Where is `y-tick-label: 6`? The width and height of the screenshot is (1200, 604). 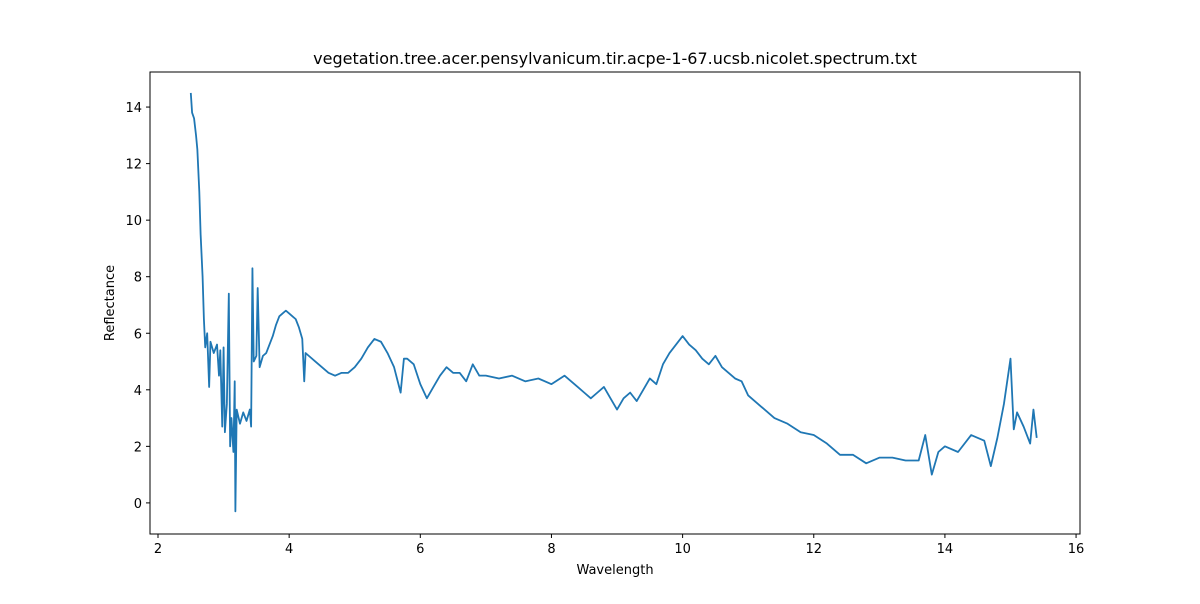
y-tick-label: 6 is located at coordinates (138, 334).